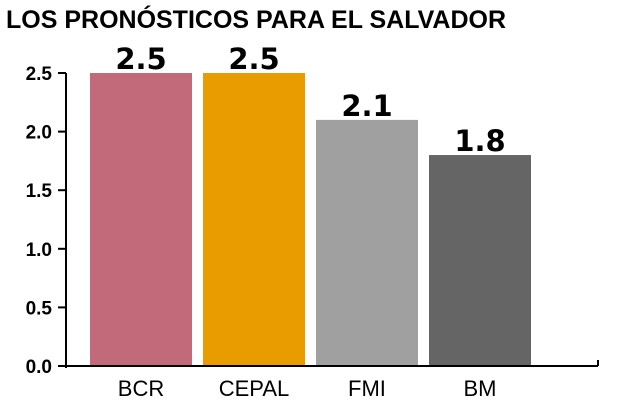 This screenshot has height=411, width=627. I want to click on bar-bcr, so click(141, 219).